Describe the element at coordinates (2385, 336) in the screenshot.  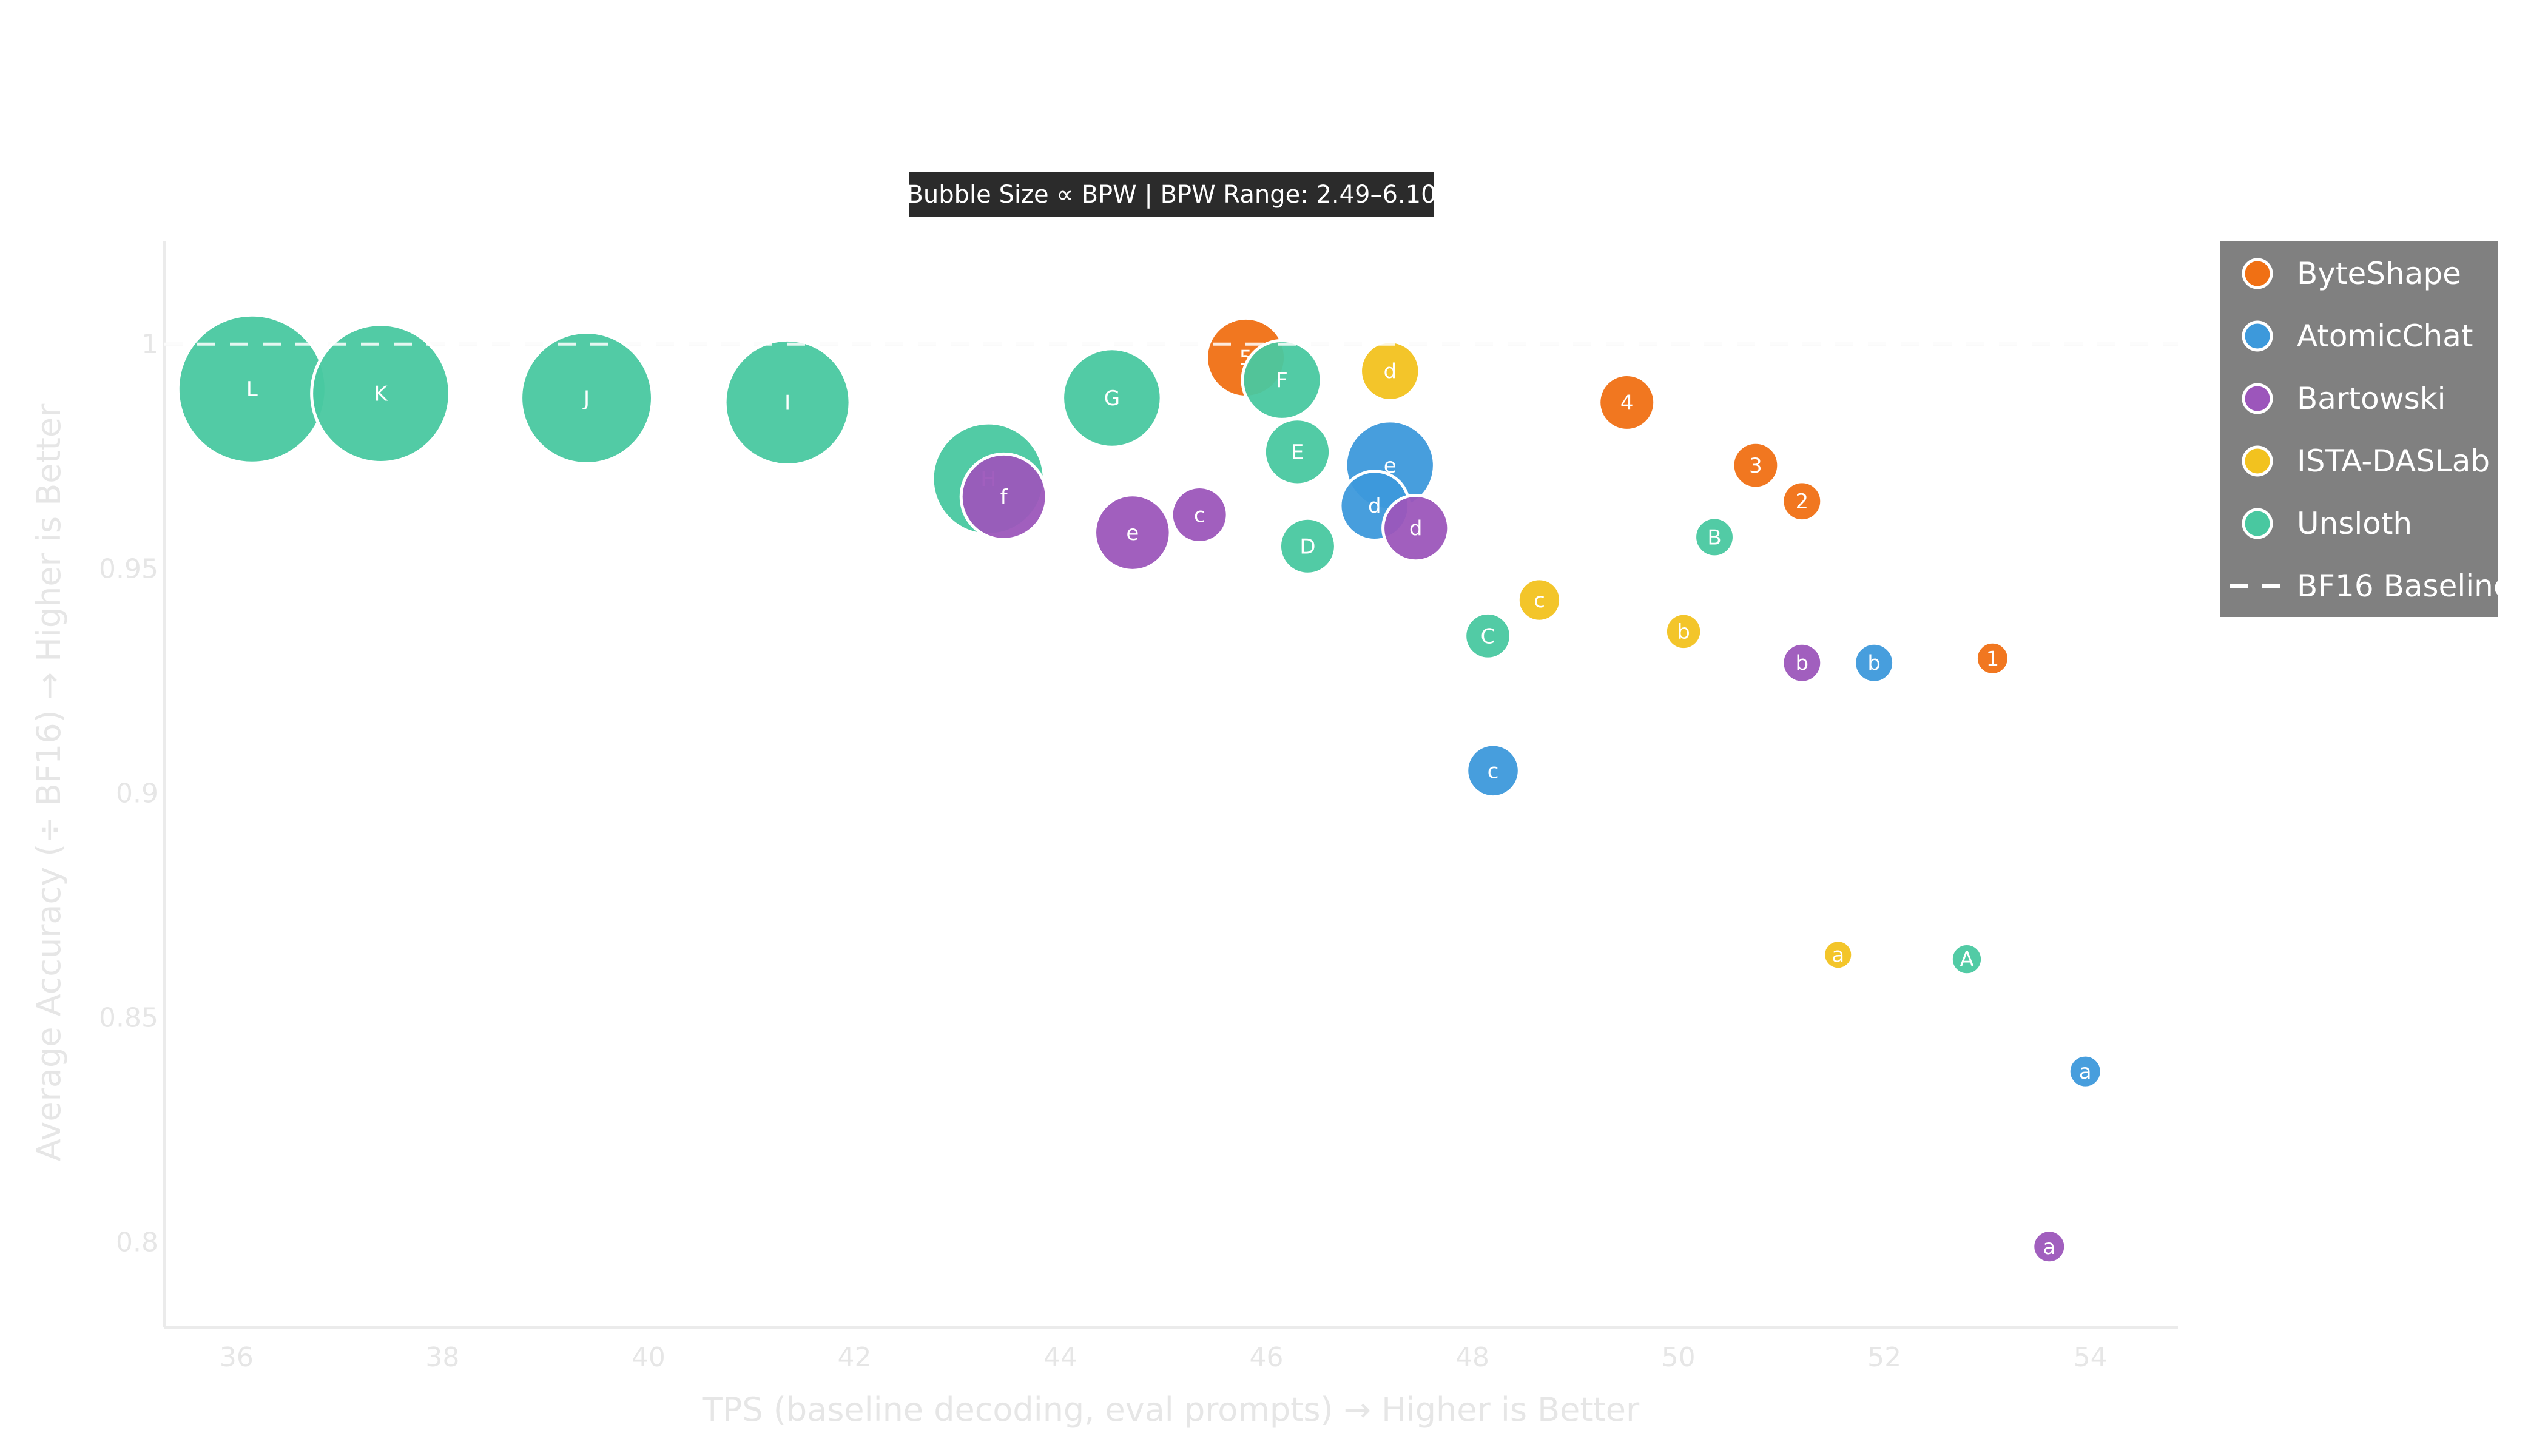
I see `legend-label: AtomicChat` at that location.